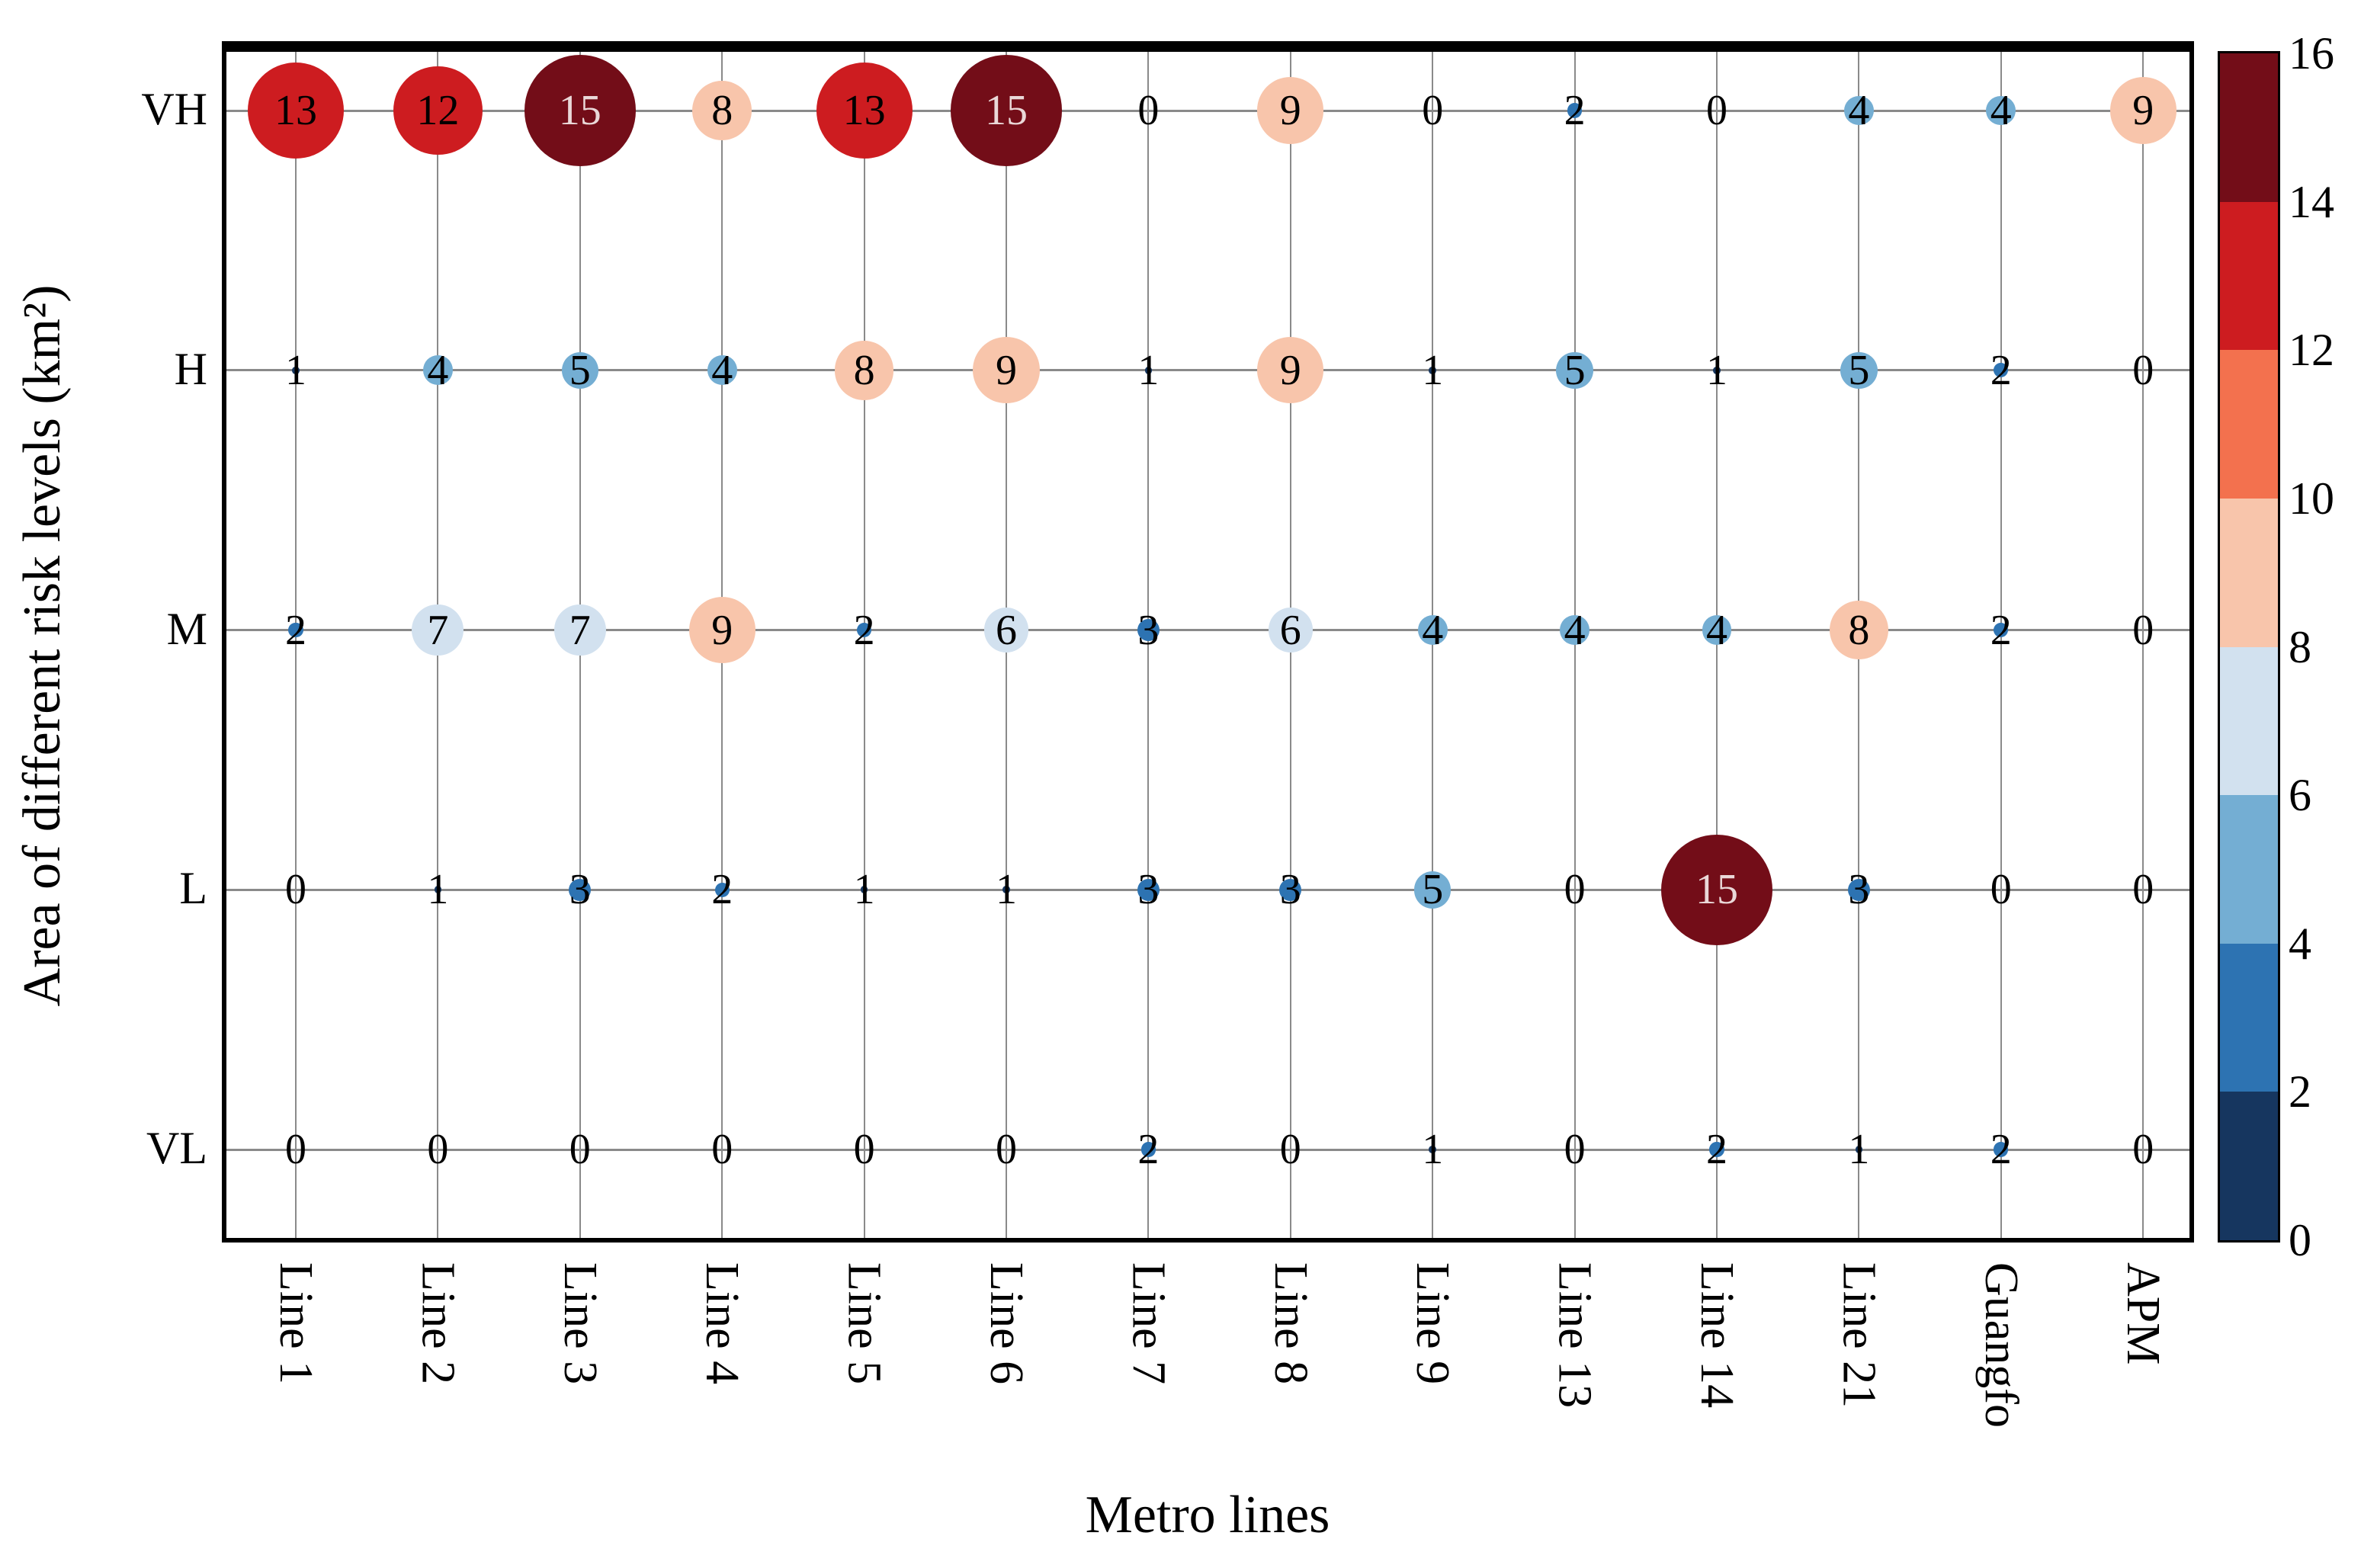  What do you see at coordinates (1717, 1335) in the screenshot?
I see `x-tick-label: Line 14` at bounding box center [1717, 1335].